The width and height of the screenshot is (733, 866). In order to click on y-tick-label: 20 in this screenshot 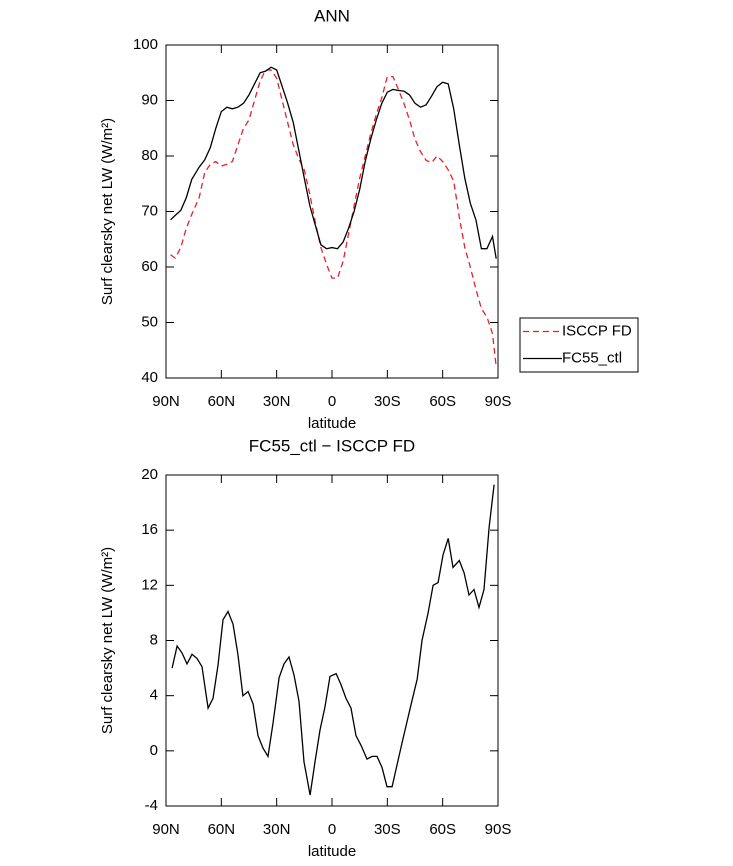, I will do `click(149, 474)`.